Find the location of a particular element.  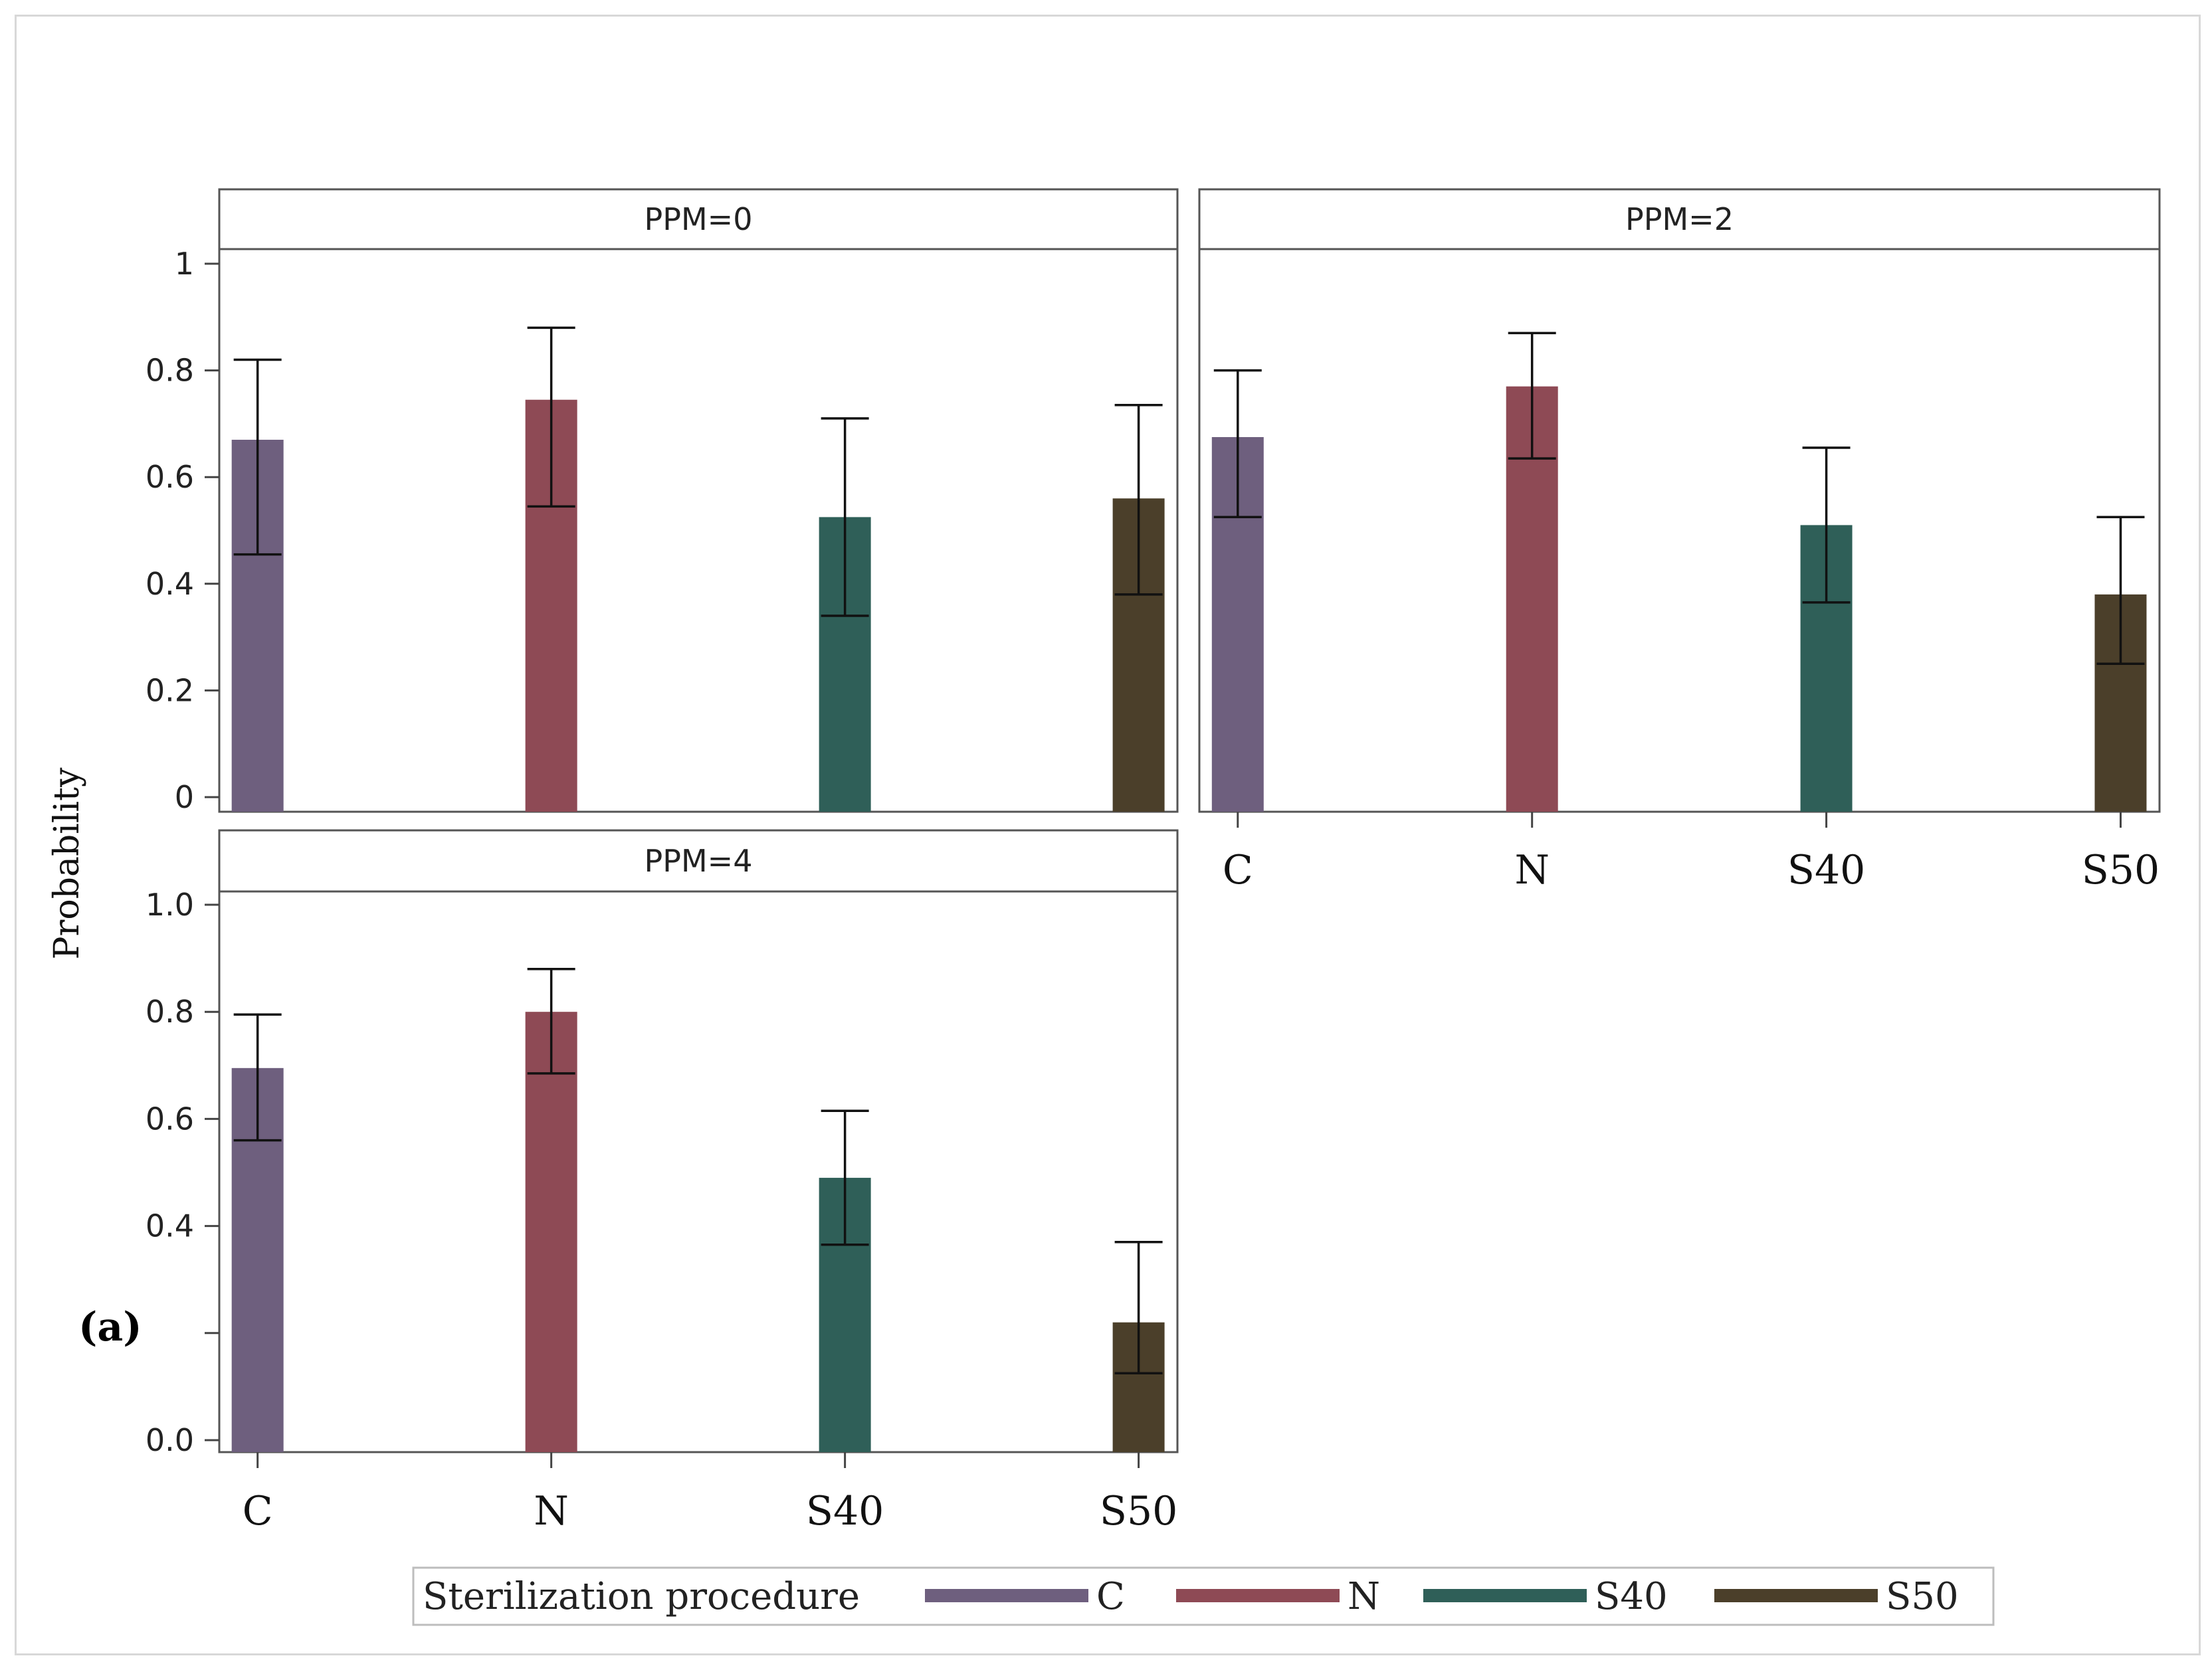

legend-label: N is located at coordinates (1364, 1597).